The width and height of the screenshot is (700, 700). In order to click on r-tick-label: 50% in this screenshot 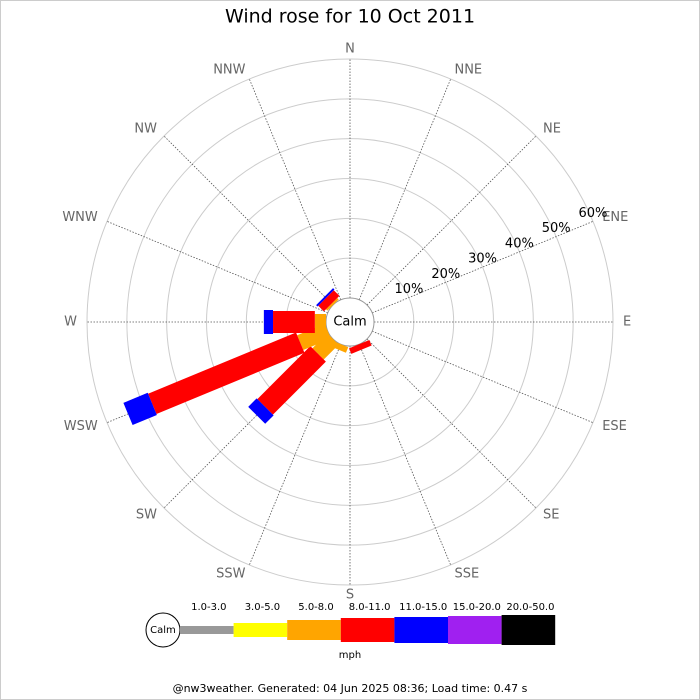, I will do `click(556, 228)`.